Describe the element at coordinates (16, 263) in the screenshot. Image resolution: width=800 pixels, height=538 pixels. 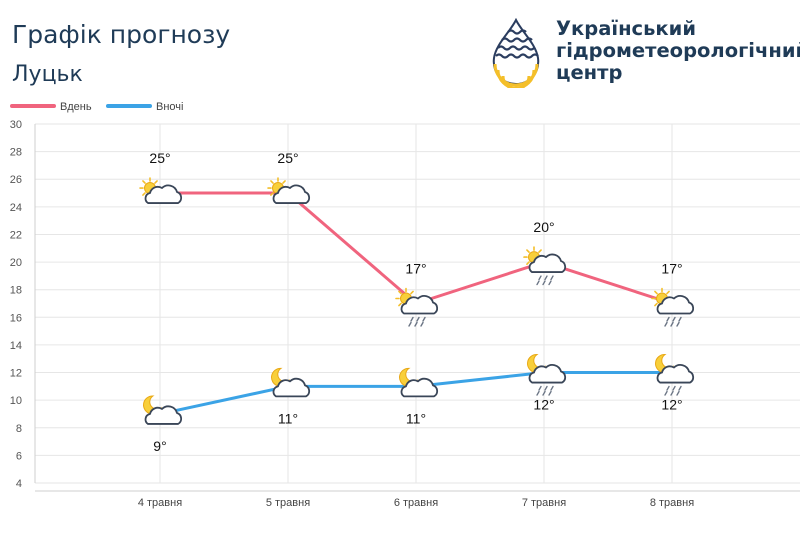
I see `y-tick-label: 20` at that location.